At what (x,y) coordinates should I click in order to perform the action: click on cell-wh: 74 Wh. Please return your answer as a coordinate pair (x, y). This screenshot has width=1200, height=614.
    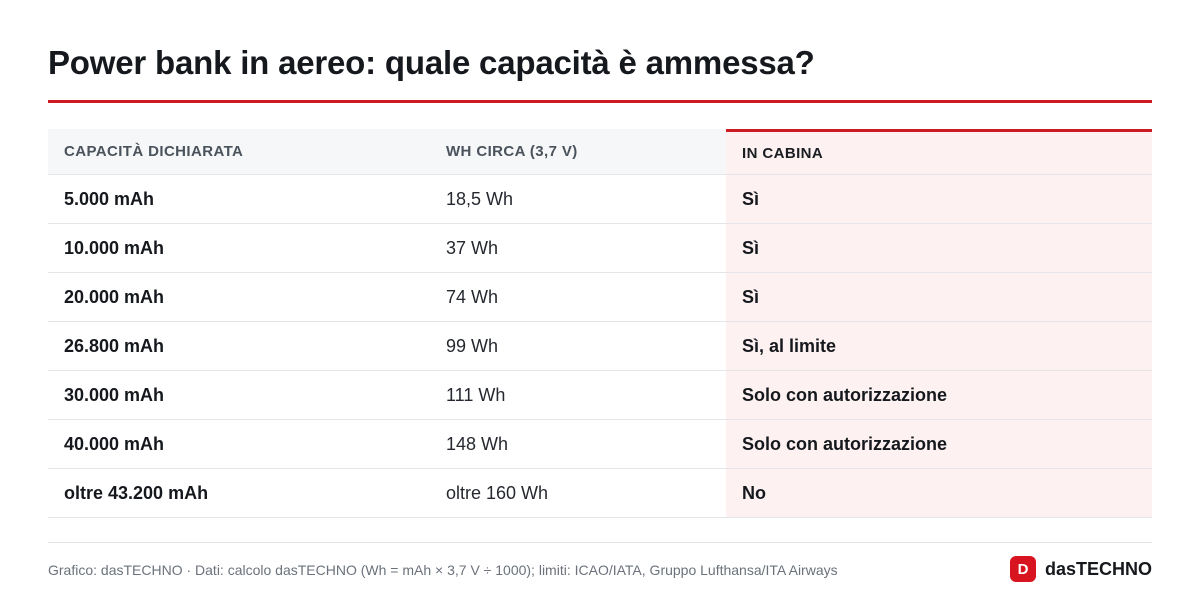
    Looking at the image, I should click on (472, 296).